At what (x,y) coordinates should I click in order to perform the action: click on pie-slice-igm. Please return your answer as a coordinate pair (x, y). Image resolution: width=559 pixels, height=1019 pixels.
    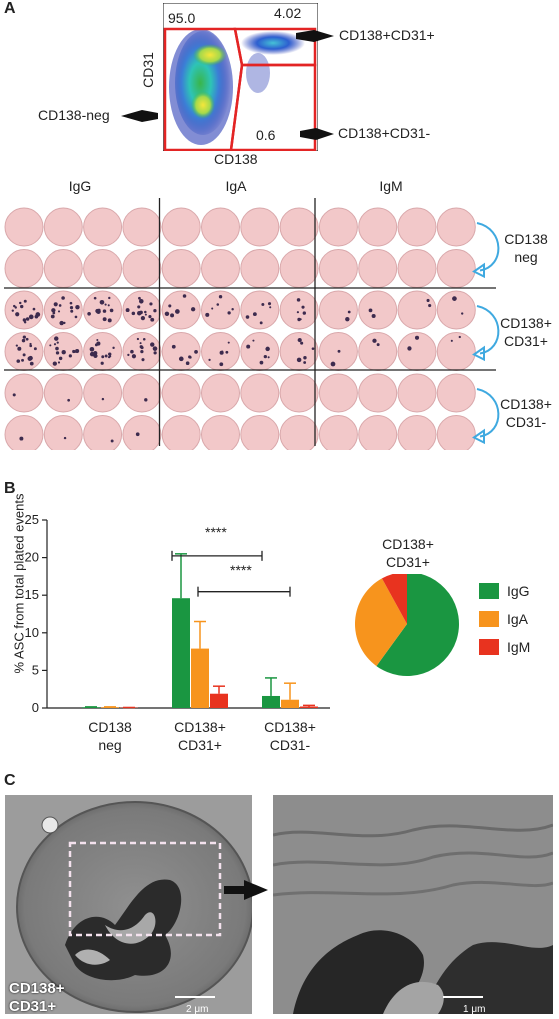
    Looking at the image, I should click on (394, 599).